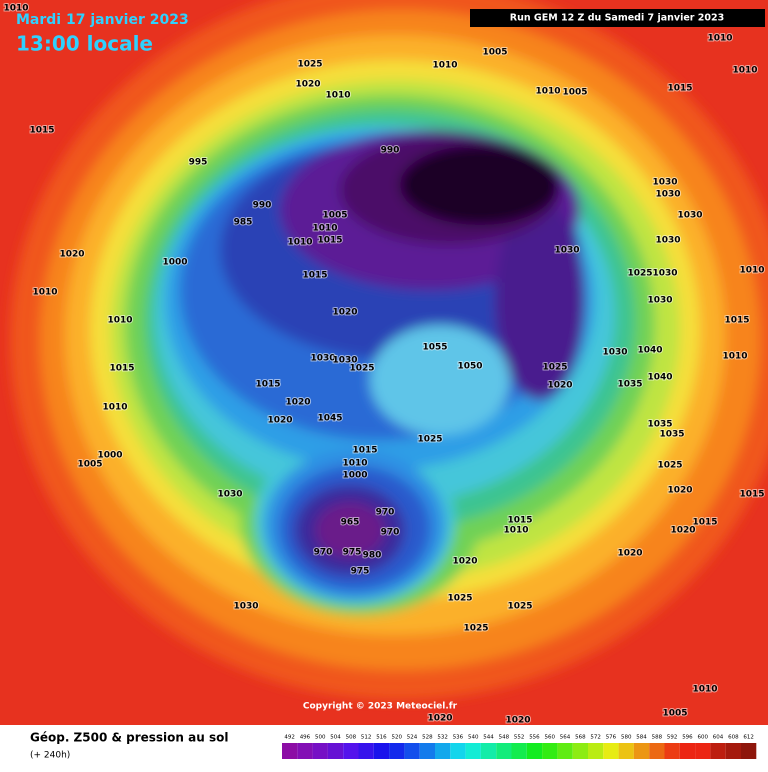 The image size is (768, 772). Describe the element at coordinates (641, 738) in the screenshot. I see `scale-label: 584` at that location.